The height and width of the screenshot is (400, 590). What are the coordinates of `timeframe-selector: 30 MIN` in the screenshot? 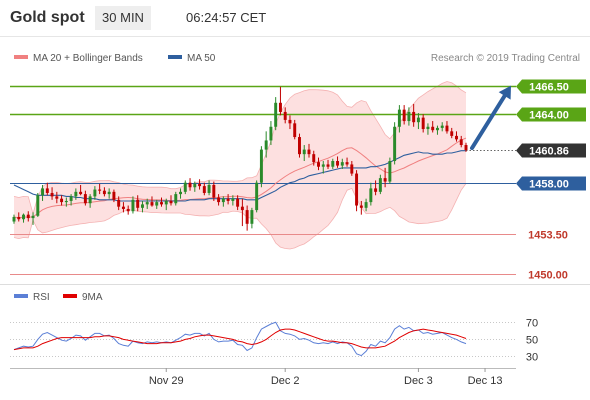 It's located at (123, 18).